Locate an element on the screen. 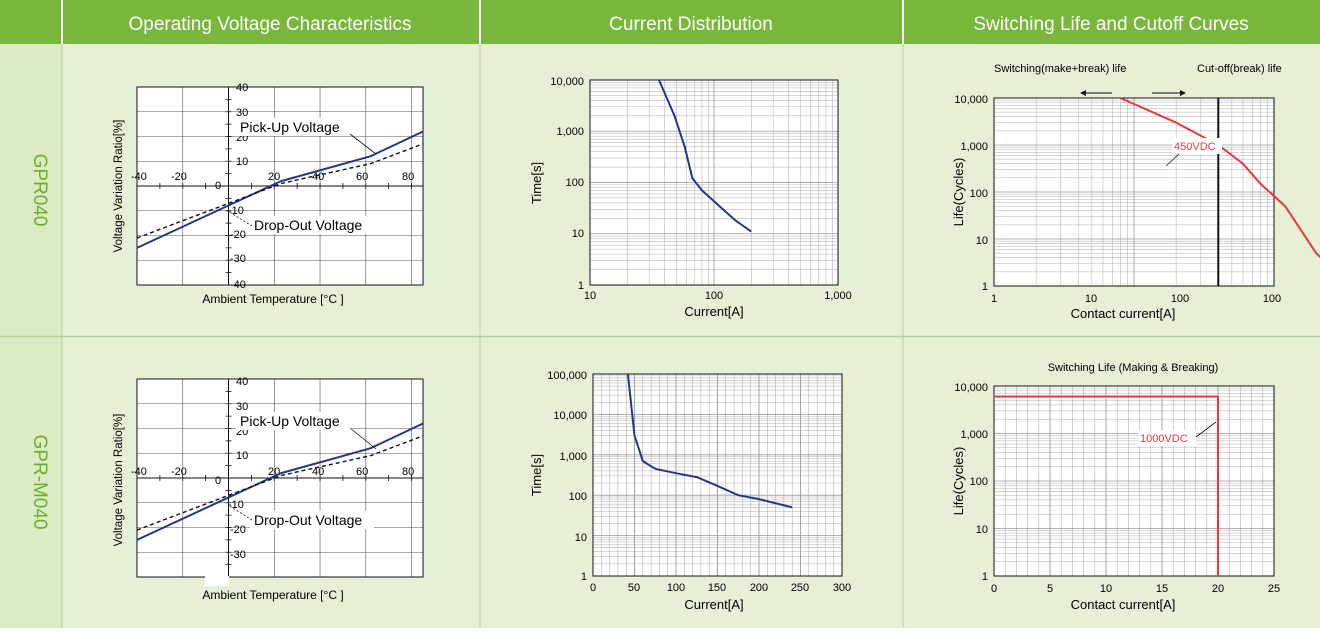 This screenshot has height=633, width=1320. y-axis-label: Life(Cycles) is located at coordinates (958, 481).